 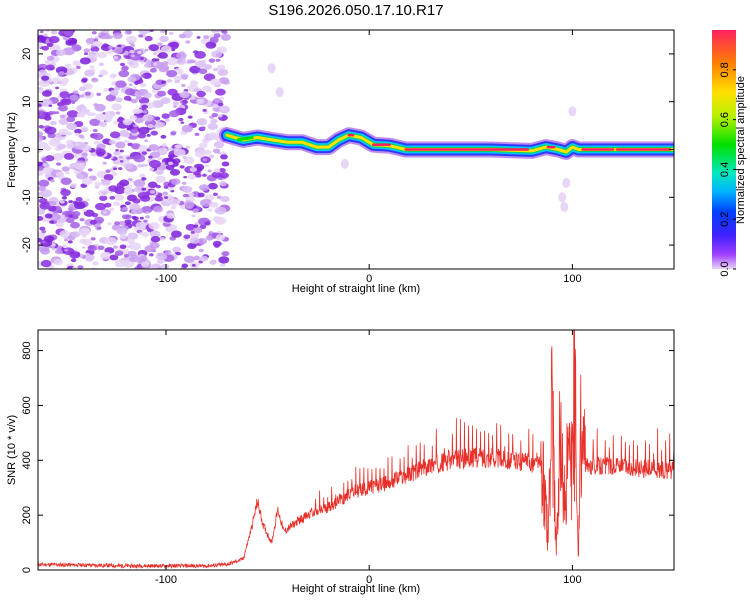 What do you see at coordinates (725, 219) in the screenshot?
I see `colorbar-tick-label: 0.2` at bounding box center [725, 219].